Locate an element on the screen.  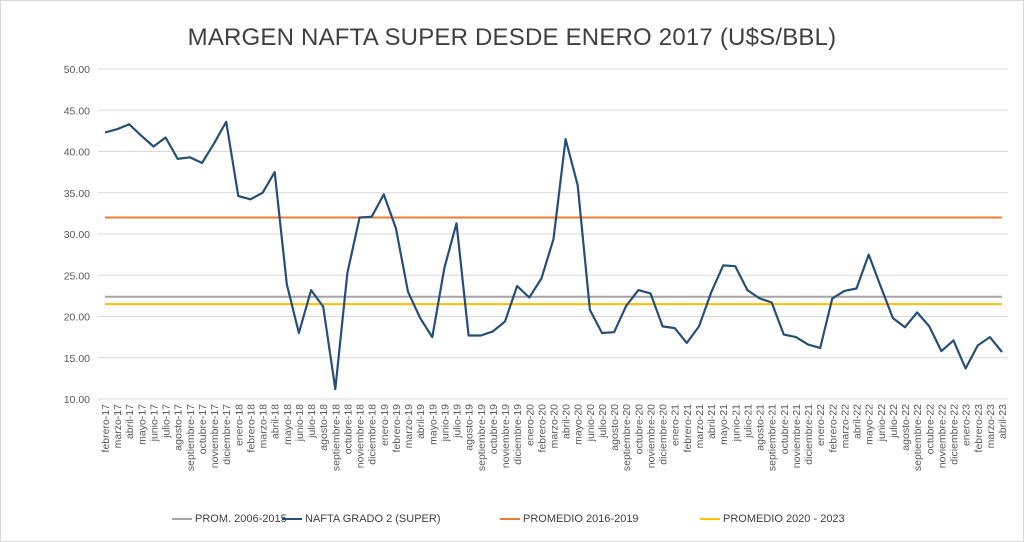
x-tick-label: marzo-22 is located at coordinates (845, 426).